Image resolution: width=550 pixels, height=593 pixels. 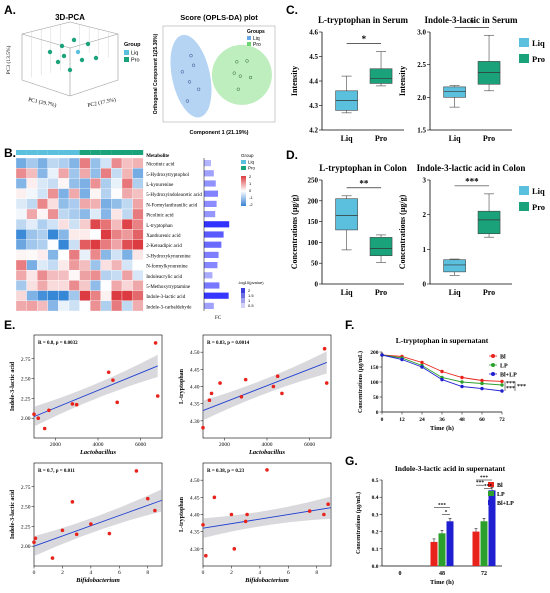 What do you see at coordinates (251, 295) in the screenshot?
I see `pvalue-tick: 1.5` at bounding box center [251, 295].